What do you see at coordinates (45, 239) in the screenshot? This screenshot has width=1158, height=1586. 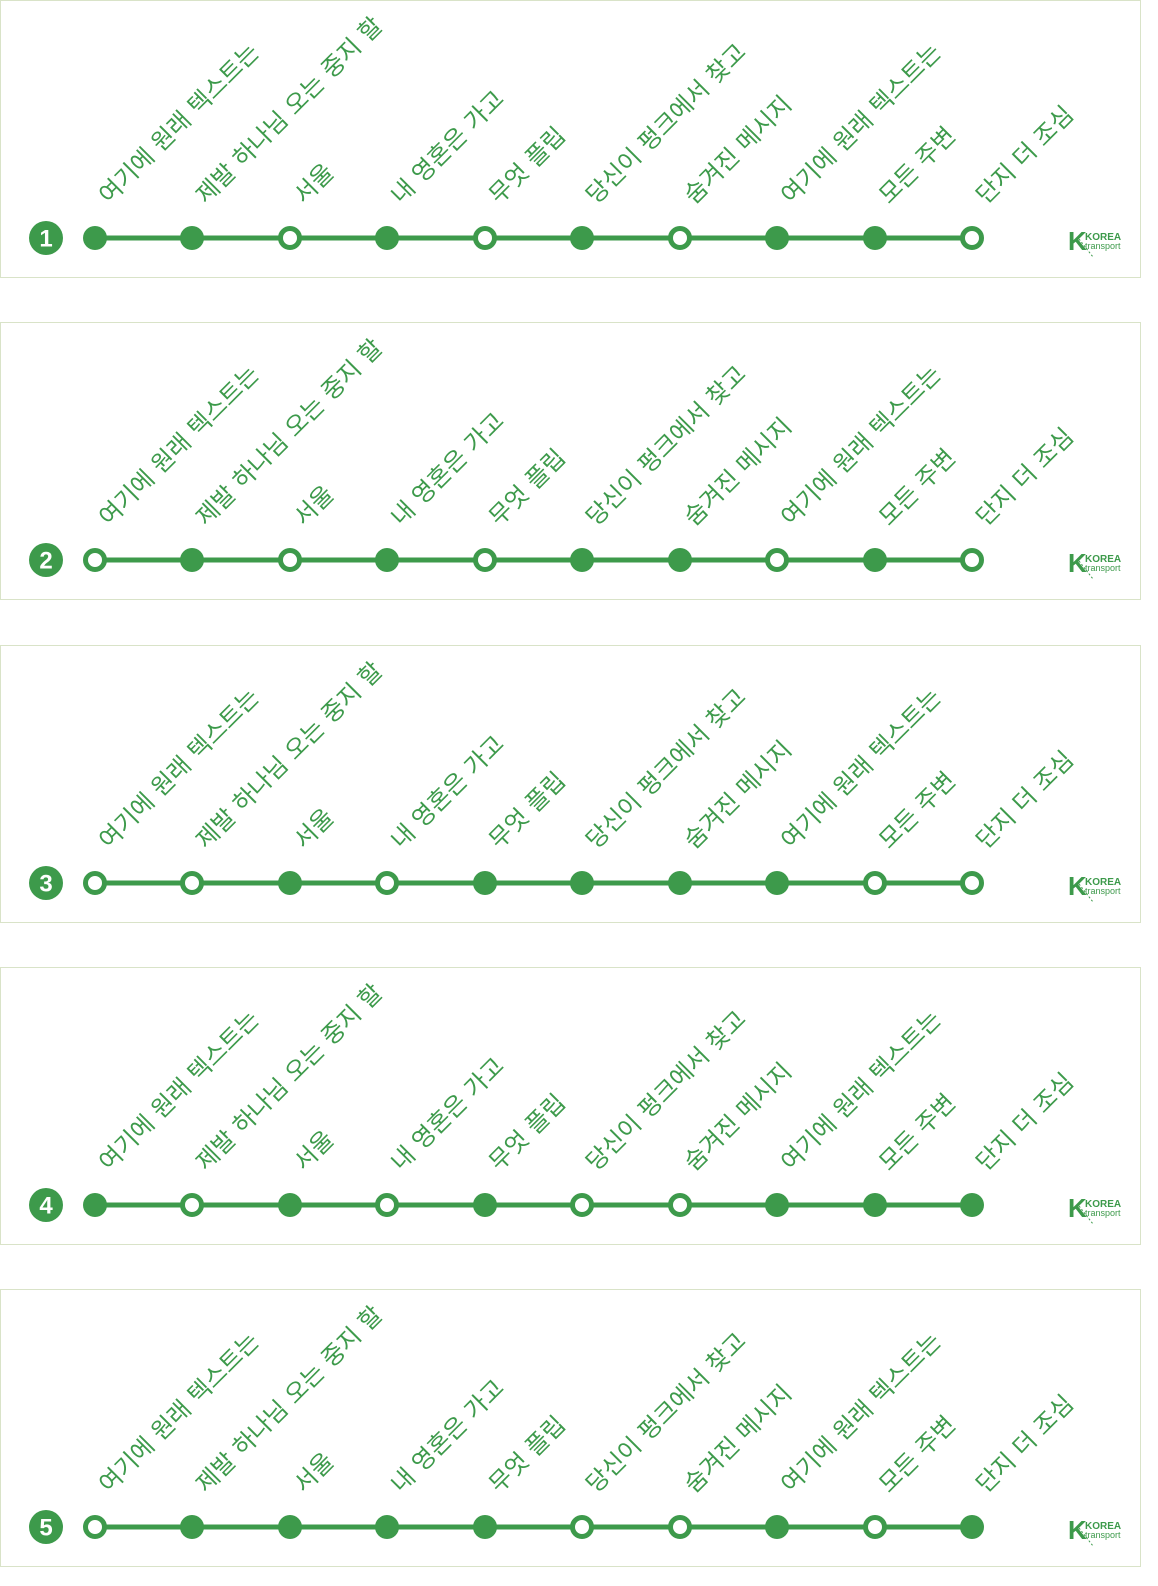 I see `line-number: 1` at bounding box center [45, 239].